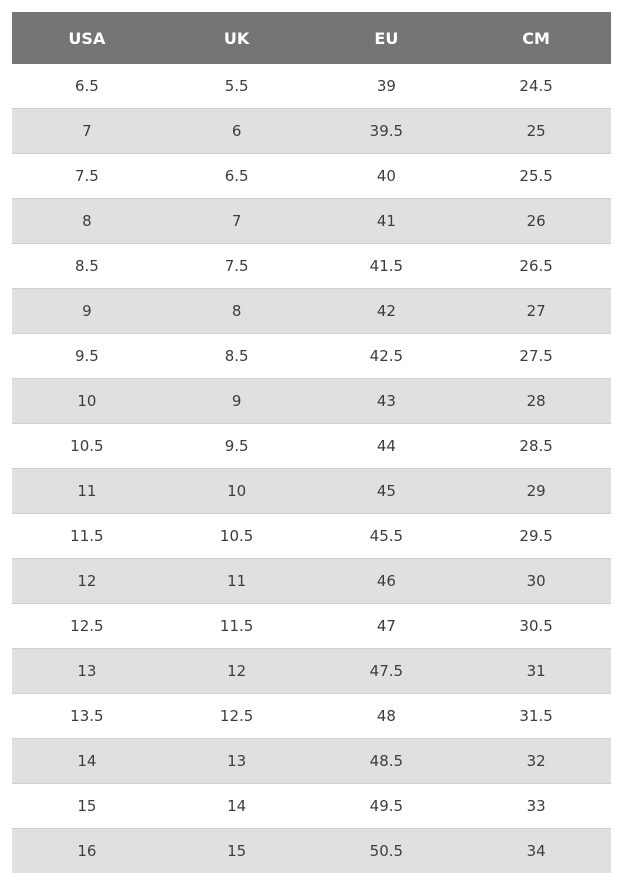  Describe the element at coordinates (386, 86) in the screenshot. I see `cell-eu: 39` at that location.